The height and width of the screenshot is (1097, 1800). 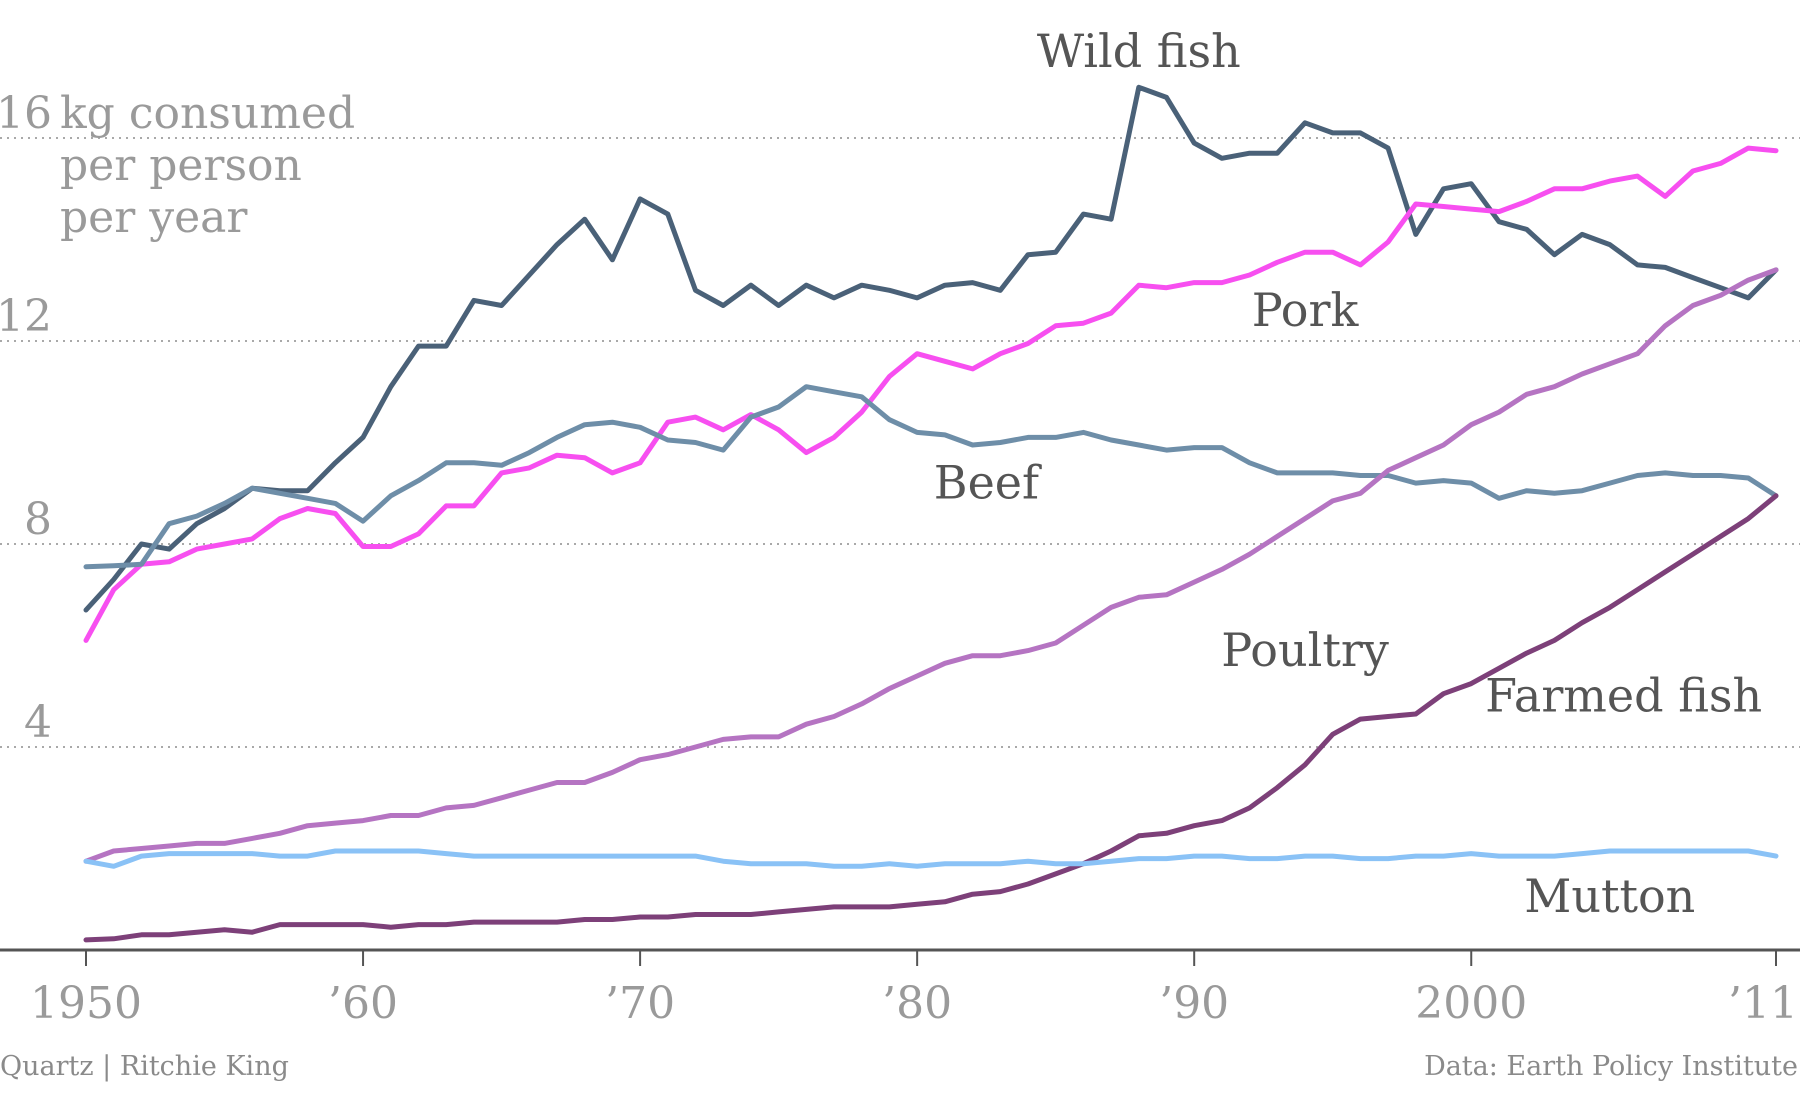 I want to click on x-tick-label: 2000, so click(x=1471, y=1003).